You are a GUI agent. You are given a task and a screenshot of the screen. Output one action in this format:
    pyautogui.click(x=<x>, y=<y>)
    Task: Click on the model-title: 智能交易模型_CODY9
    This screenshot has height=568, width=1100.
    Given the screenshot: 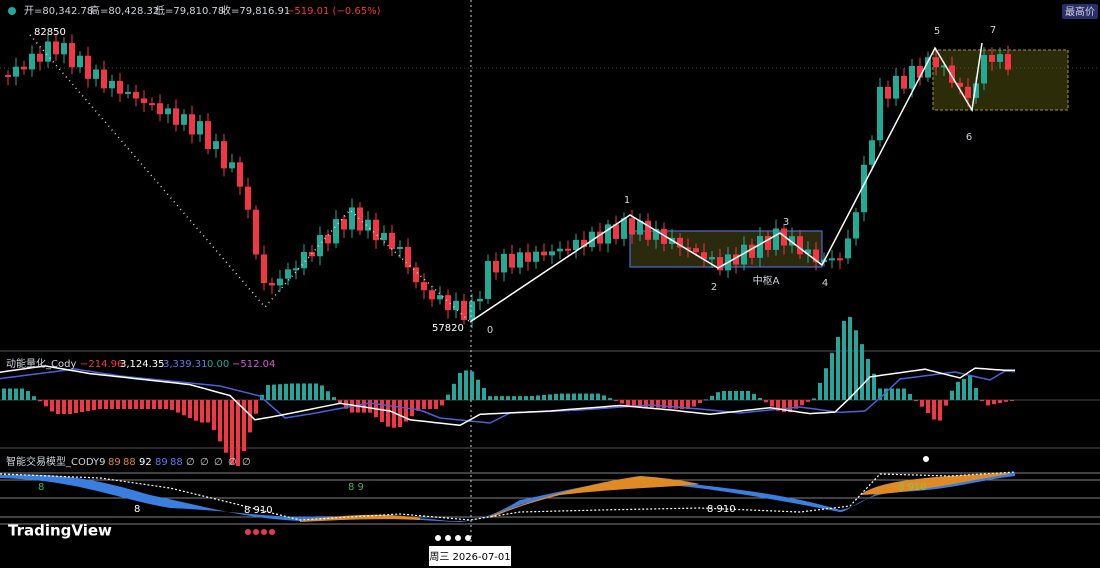 What is the action you would take?
    pyautogui.click(x=55, y=461)
    